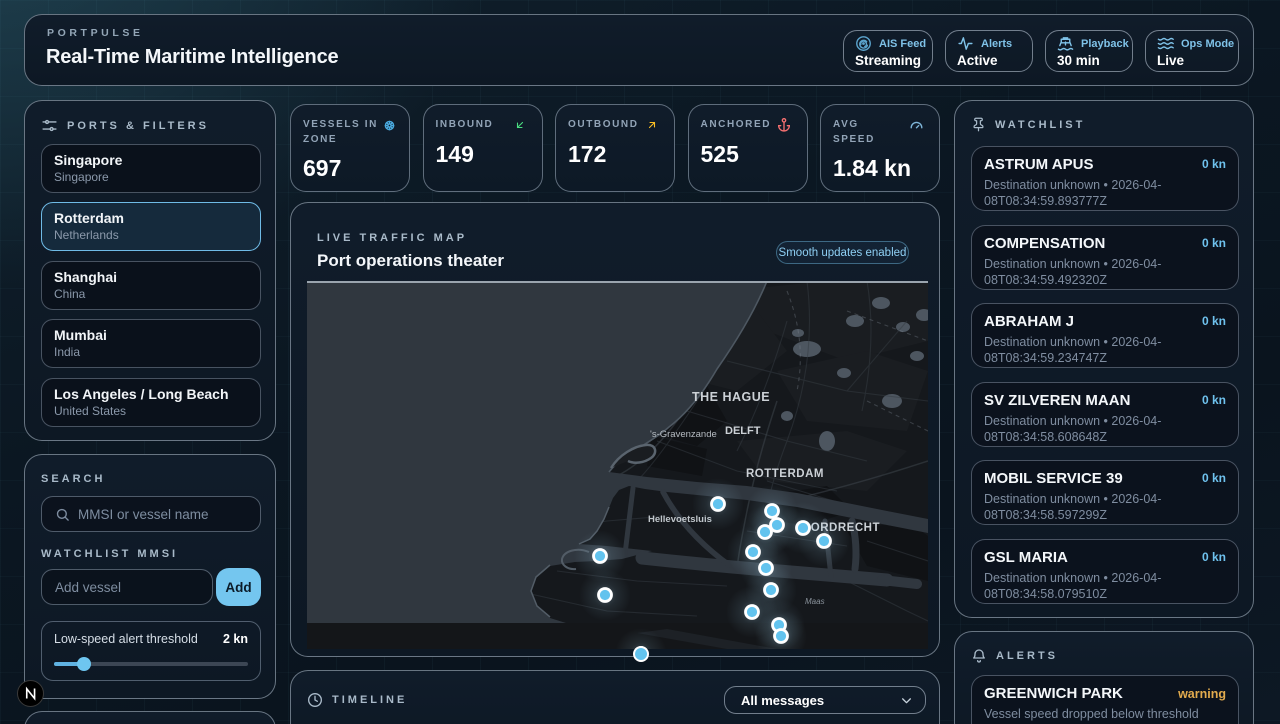 This screenshot has width=1280, height=724. I want to click on svg-text: Hellevoetsluis, so click(680, 519).